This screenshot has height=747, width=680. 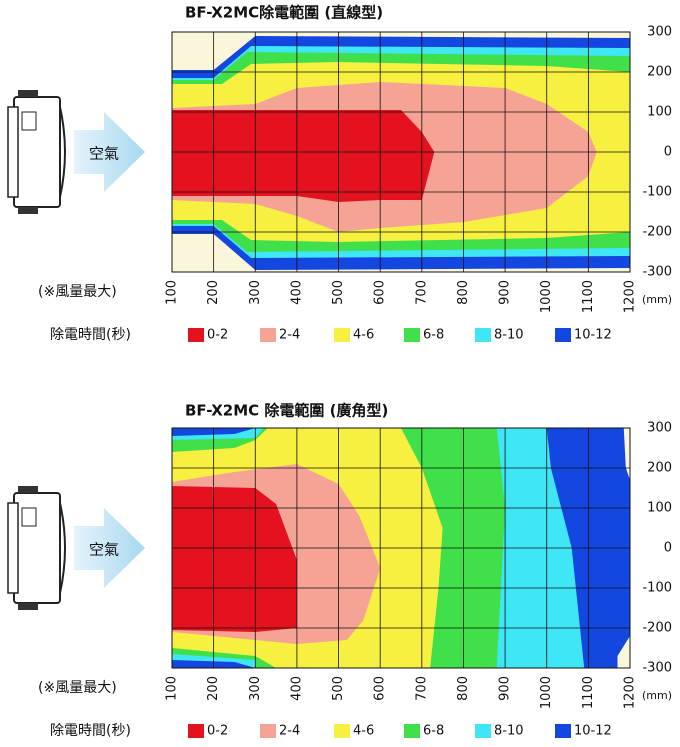 I want to click on chart-title: BF-X2MC除電範圍 (直線型), so click(x=284, y=13).